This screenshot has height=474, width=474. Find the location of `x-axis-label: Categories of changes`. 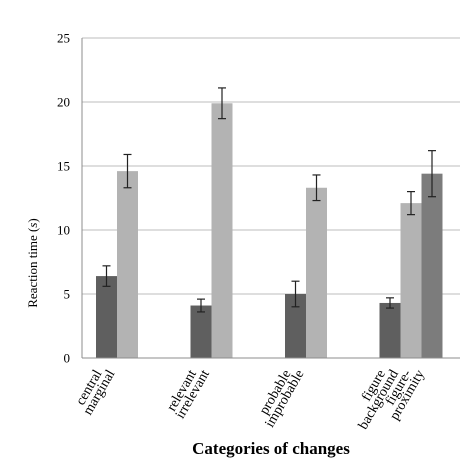

x-axis-label: Categories of changes is located at coordinates (271, 448).